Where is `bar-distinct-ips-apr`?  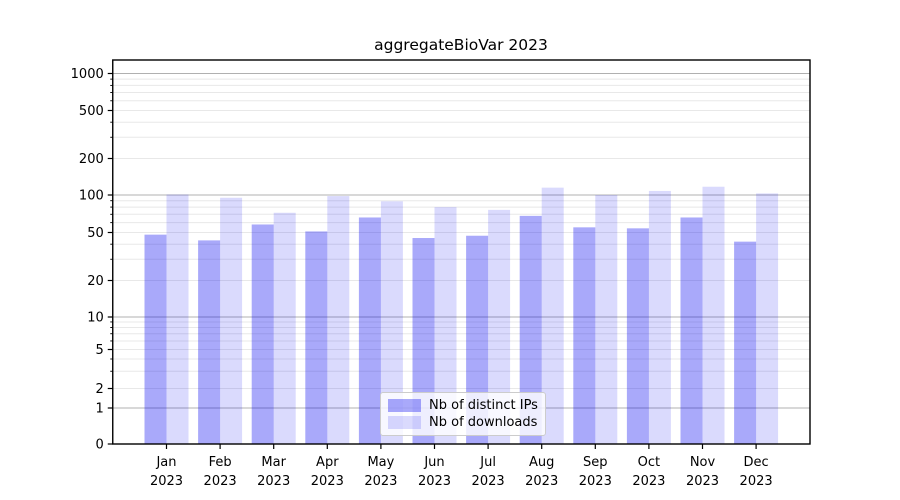 bar-distinct-ips-apr is located at coordinates (316, 337).